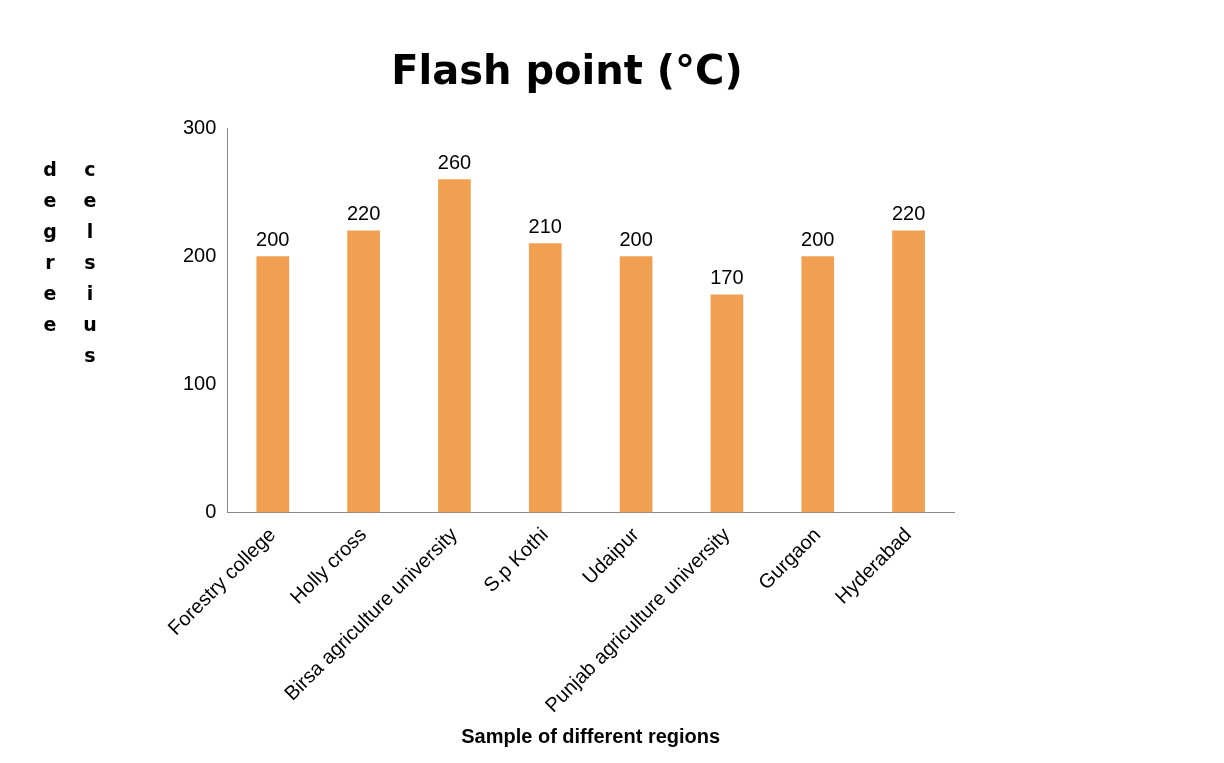 Image resolution: width=1224 pixels, height=763 pixels. What do you see at coordinates (545, 225) in the screenshot?
I see `data-label: 210` at bounding box center [545, 225].